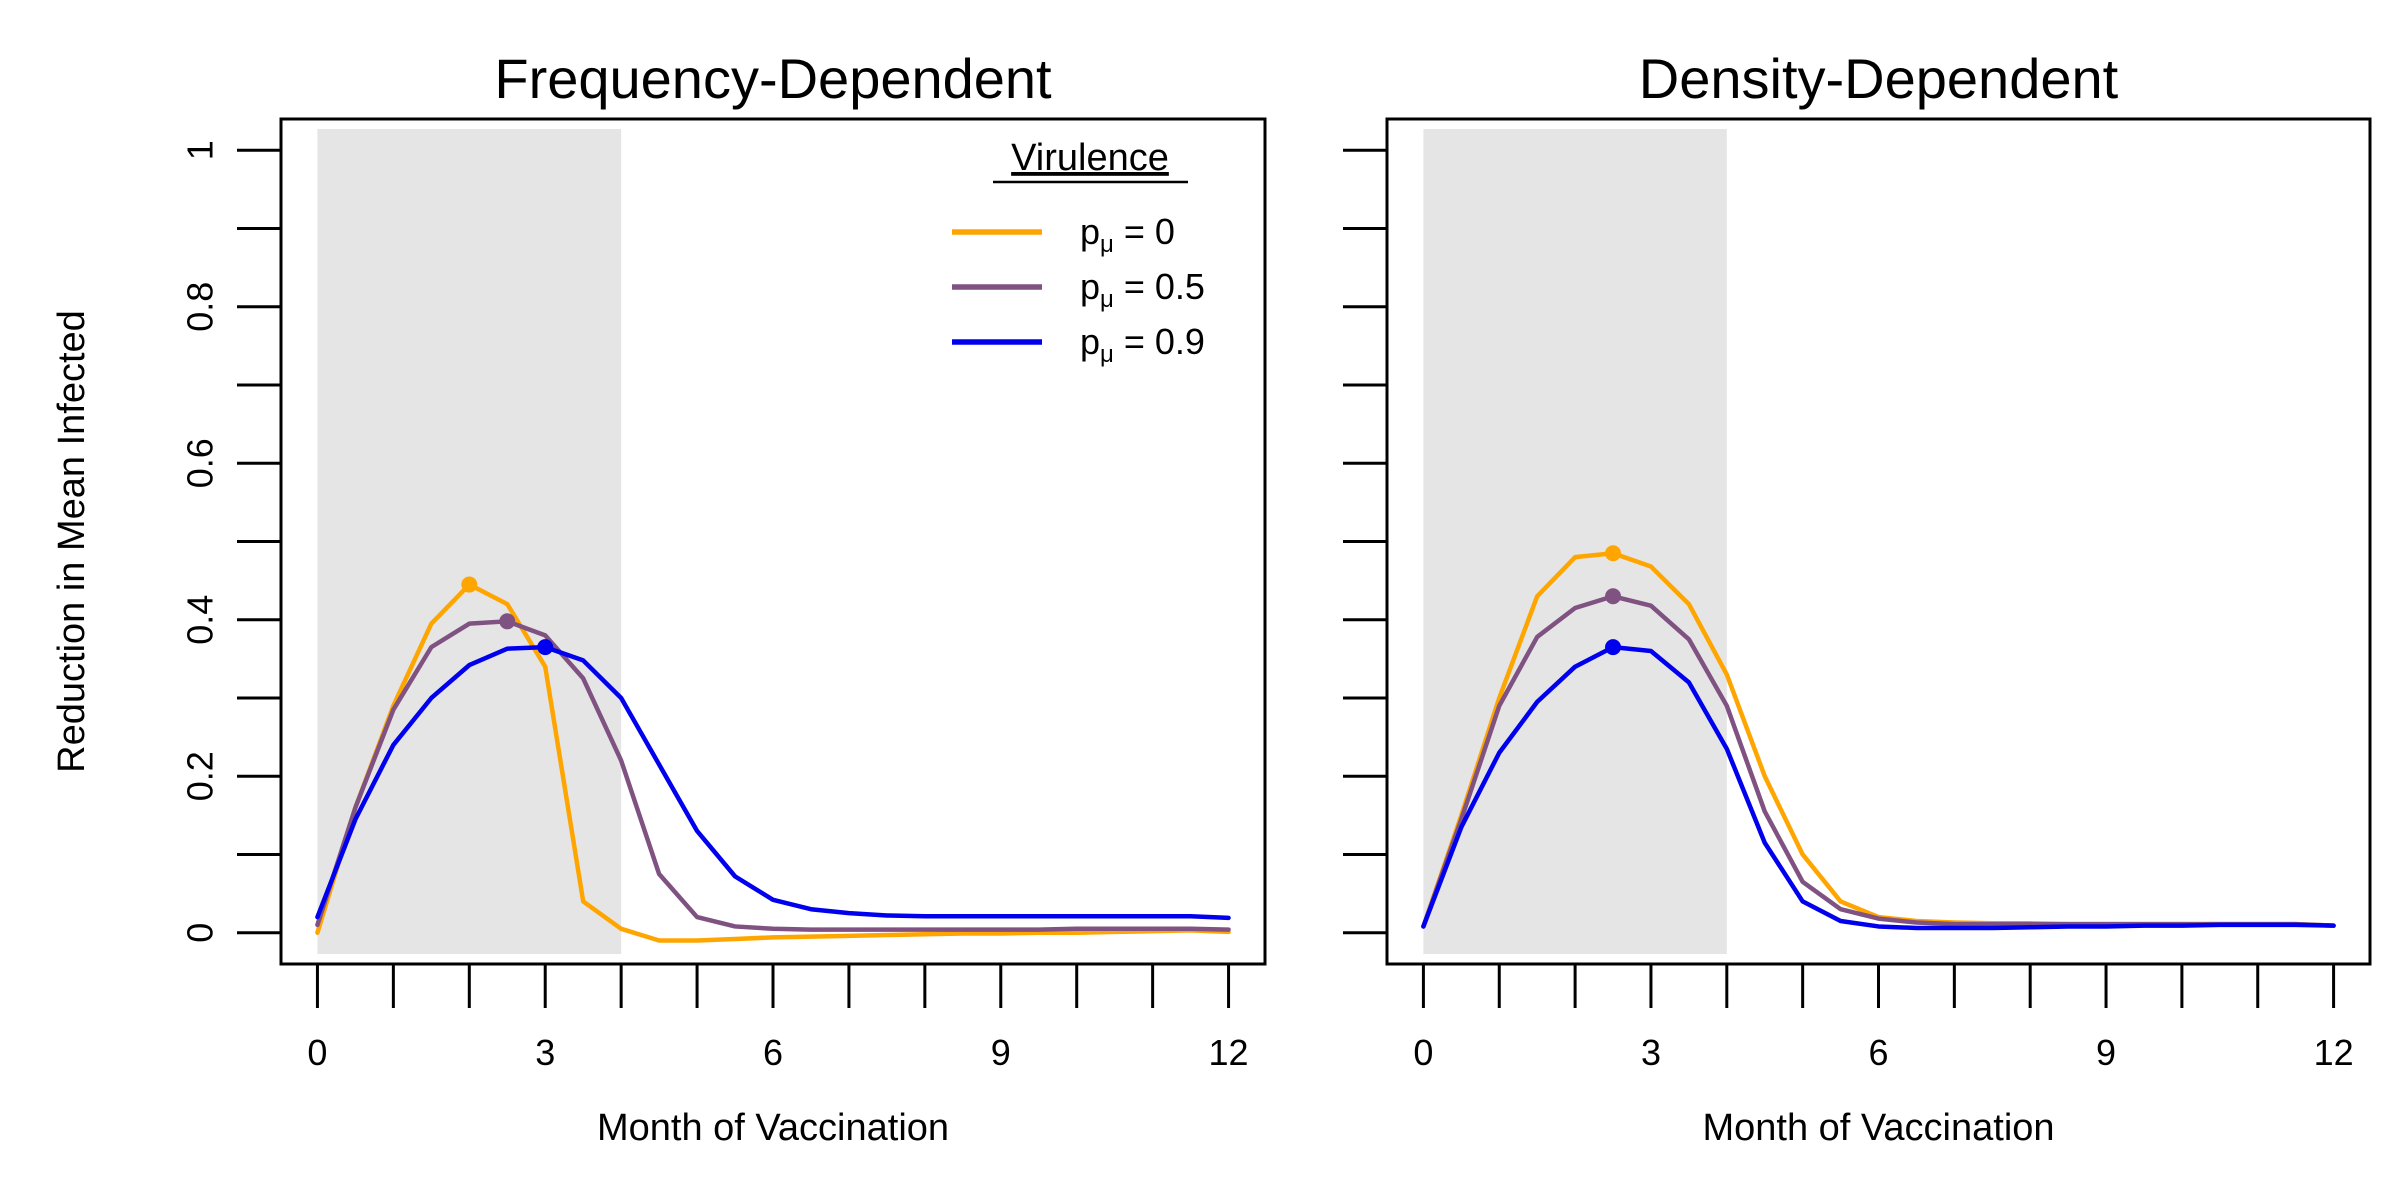  Describe the element at coordinates (1090, 158) in the screenshot. I see `legend-title: Virulence` at that location.